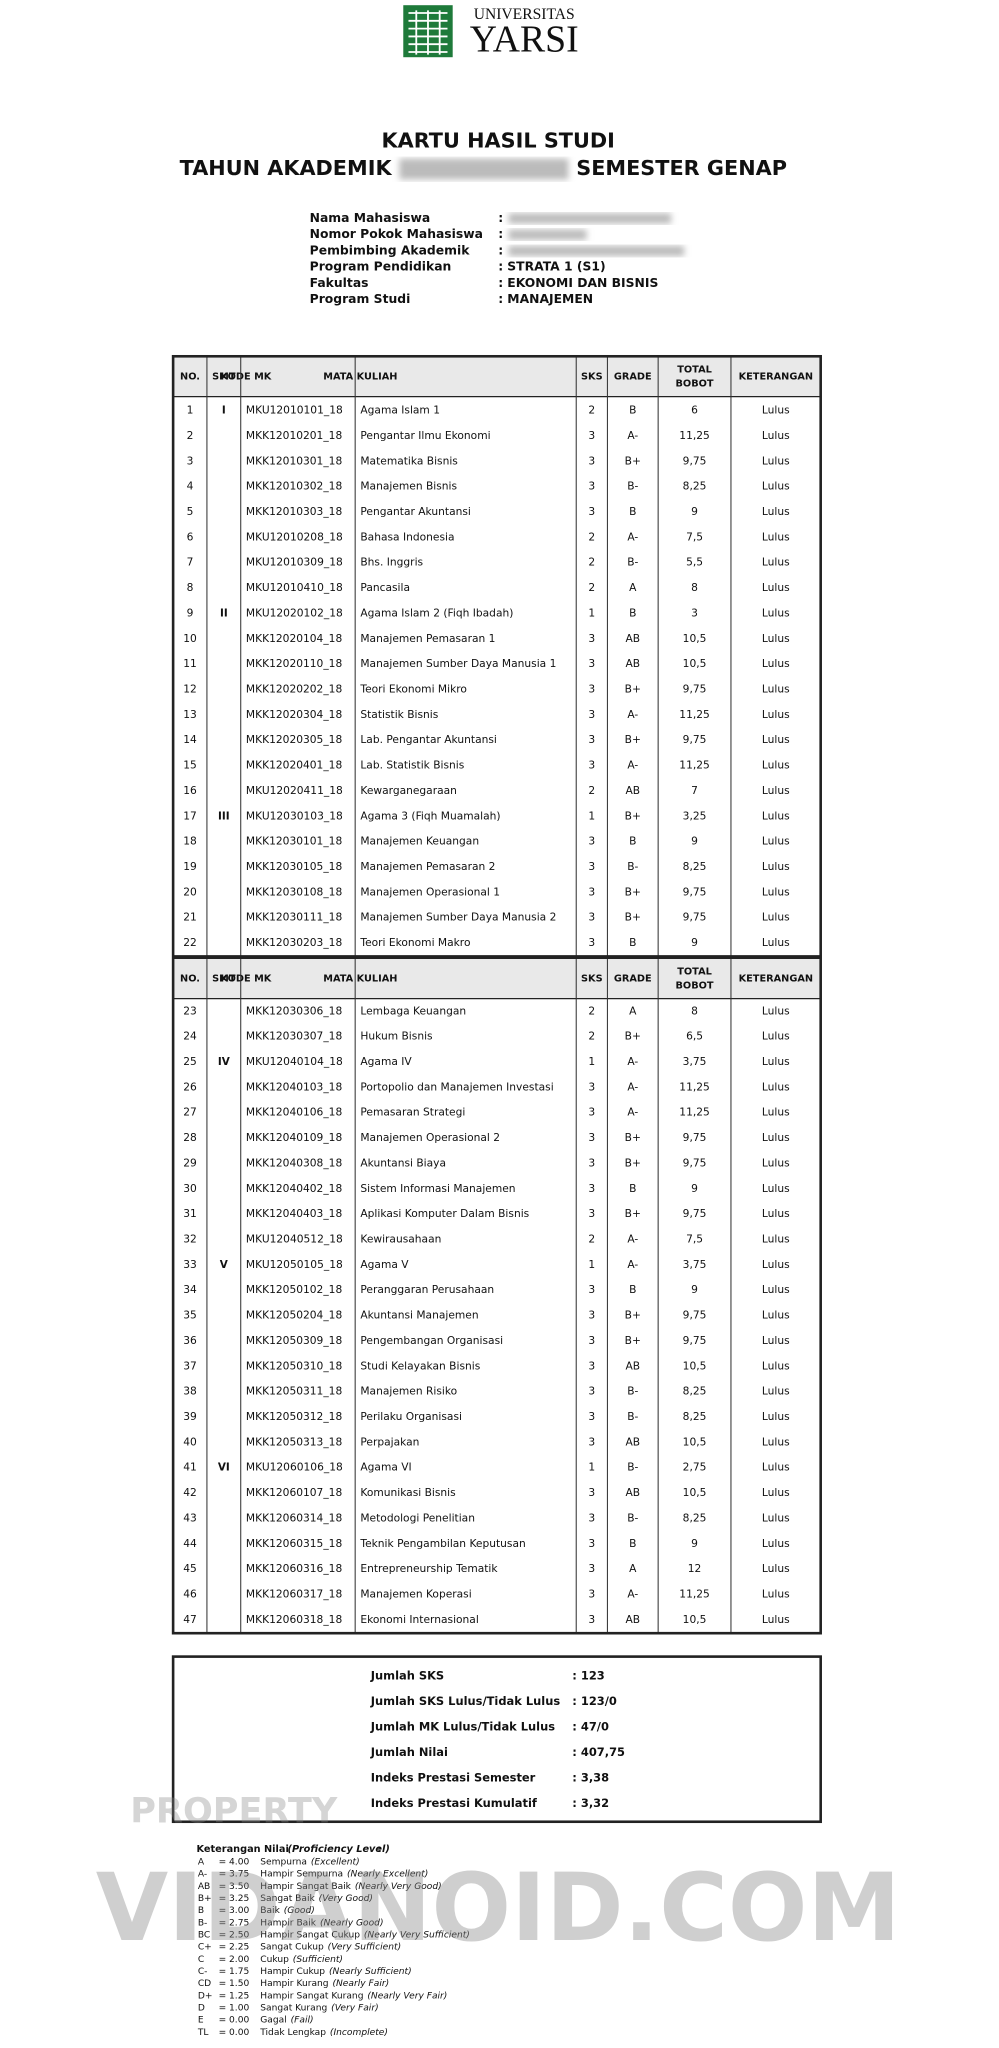 This screenshot has width=999, height=2048. Describe the element at coordinates (417, 1936) in the screenshot. I see `legend-desc-en: (Nearly Very Sufficient)` at that location.